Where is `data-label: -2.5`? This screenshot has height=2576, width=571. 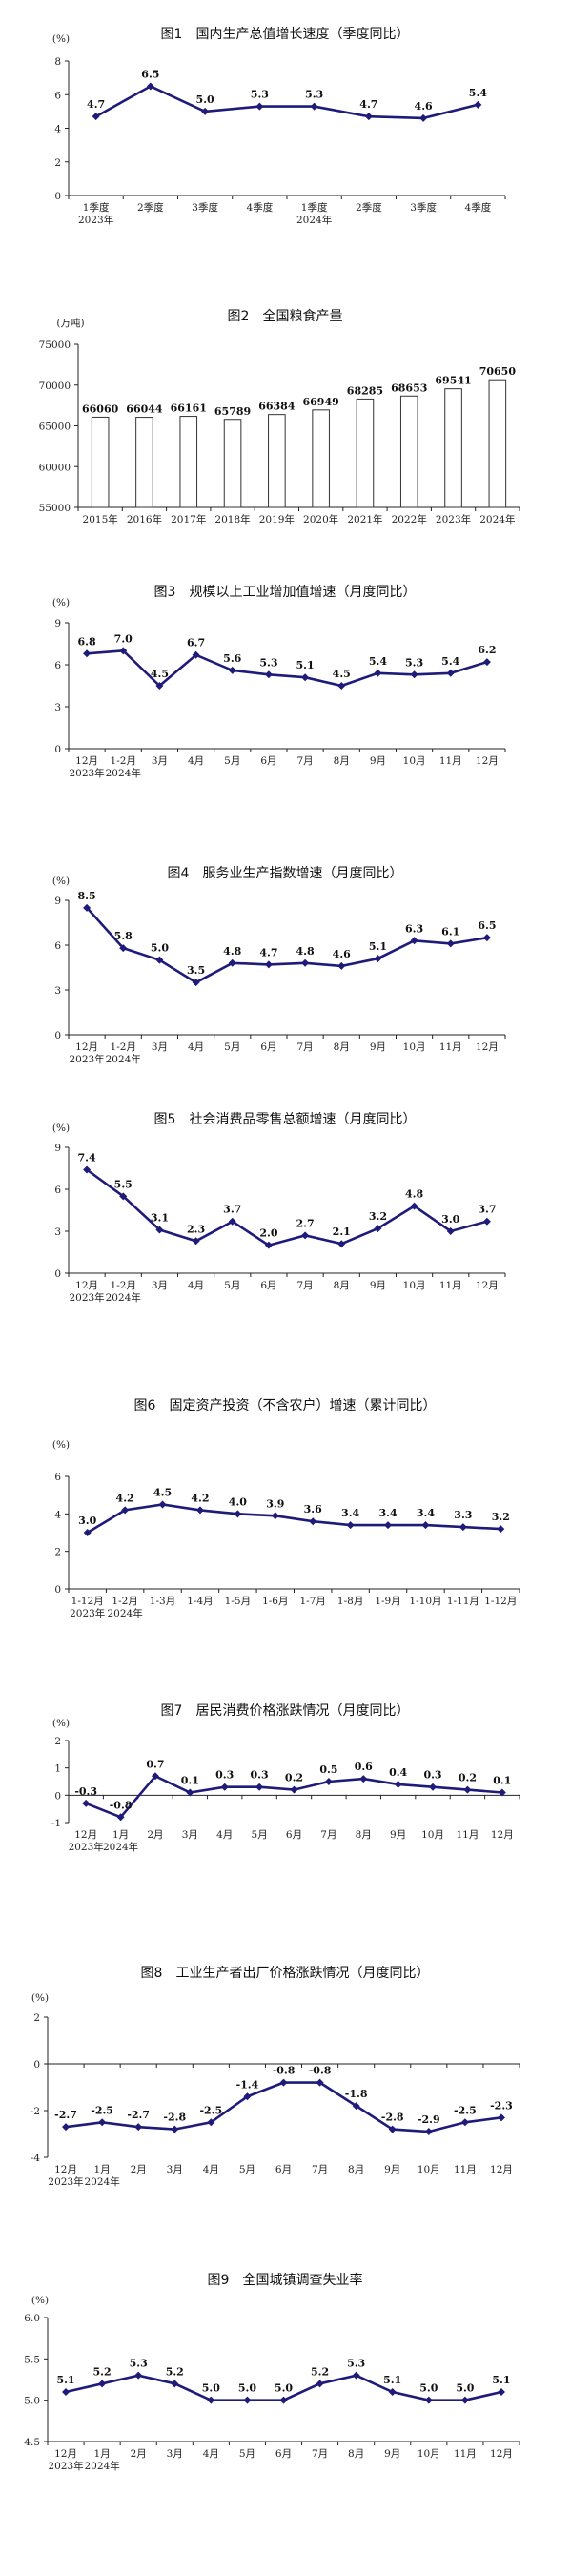
data-label: -2.5 is located at coordinates (102, 2110).